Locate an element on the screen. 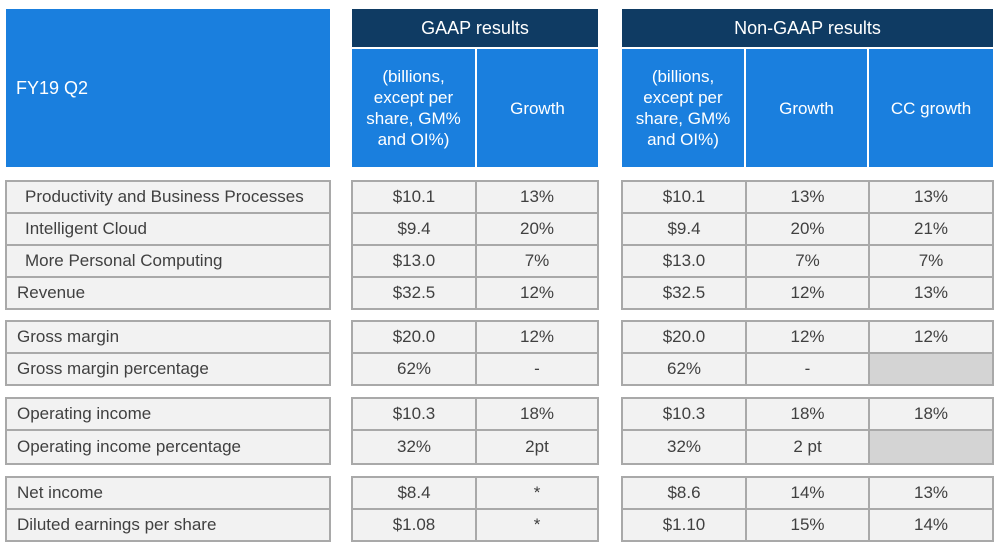 This screenshot has height=553, width=1000. gaap-growth-cell: 18% is located at coordinates (537, 414).